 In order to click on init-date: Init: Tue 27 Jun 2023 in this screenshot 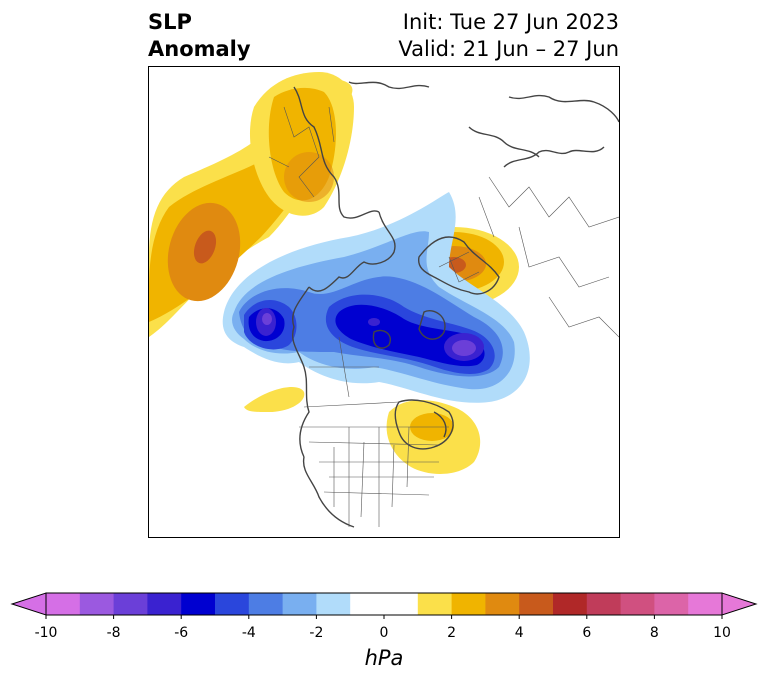, I will do `click(510, 22)`.